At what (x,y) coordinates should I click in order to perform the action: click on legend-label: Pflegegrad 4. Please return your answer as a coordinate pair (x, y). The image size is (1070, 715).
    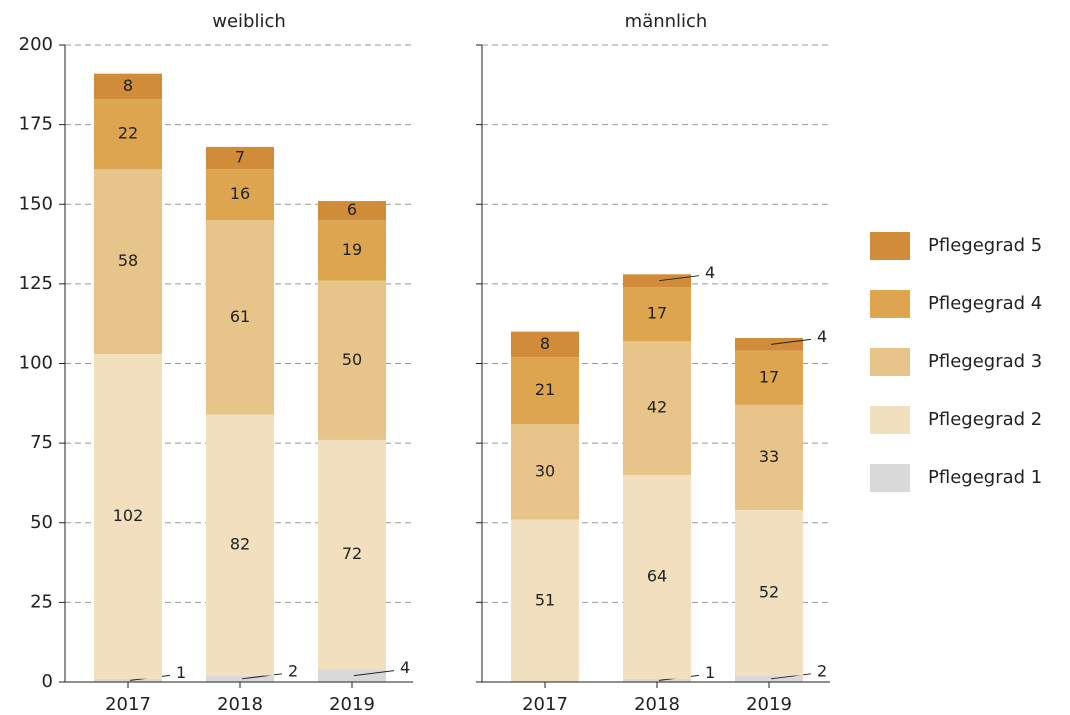
    Looking at the image, I should click on (985, 303).